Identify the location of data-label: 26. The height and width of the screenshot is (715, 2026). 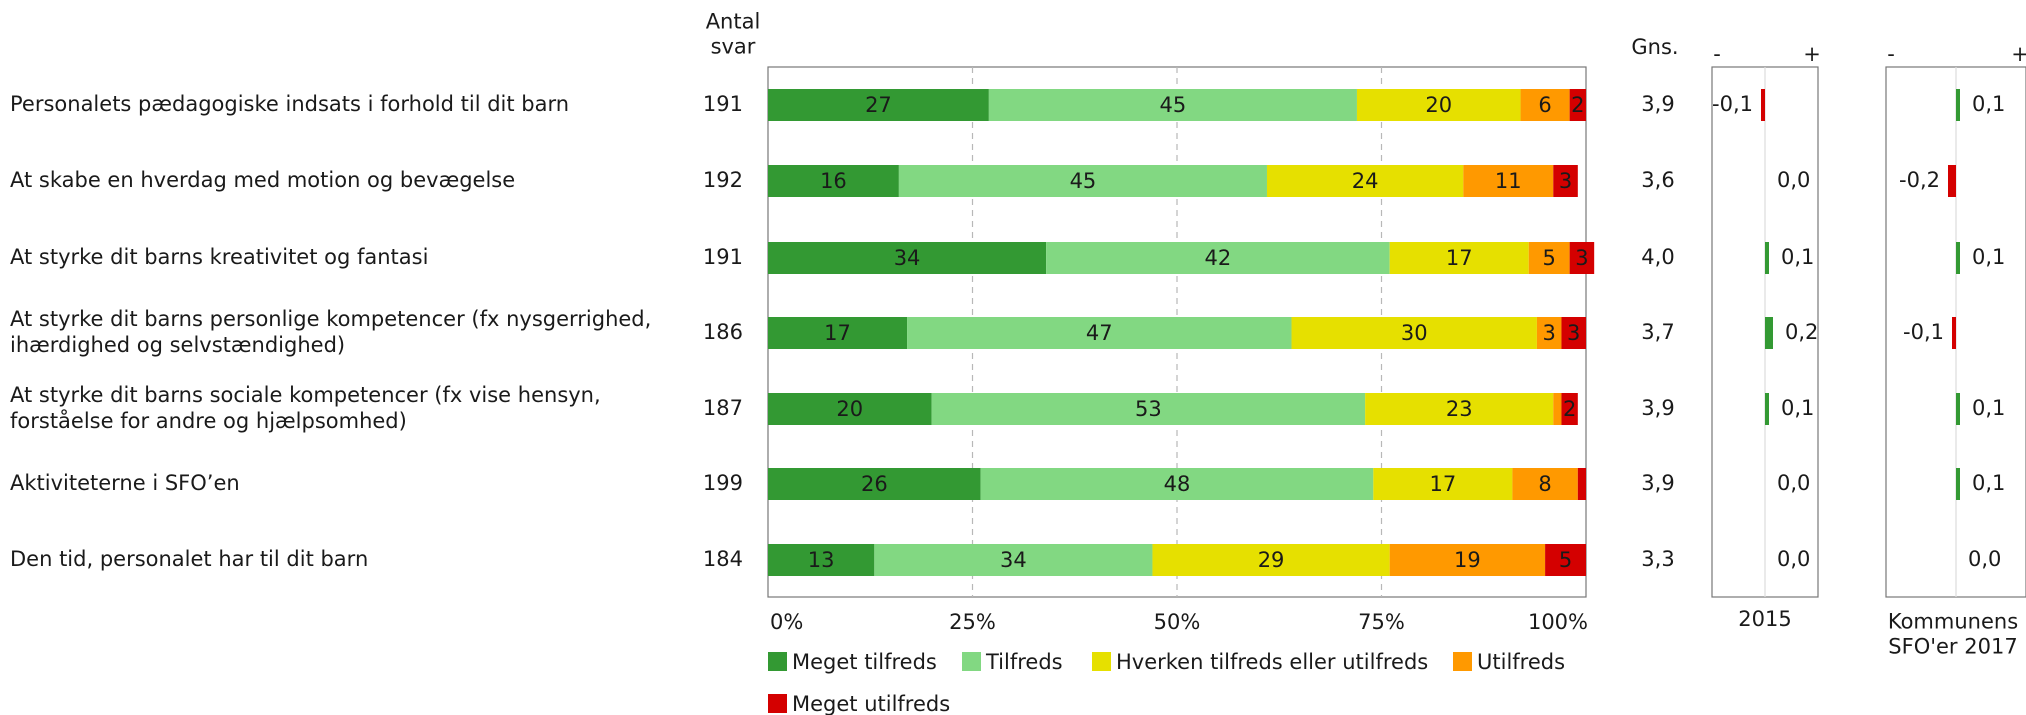
(874, 484).